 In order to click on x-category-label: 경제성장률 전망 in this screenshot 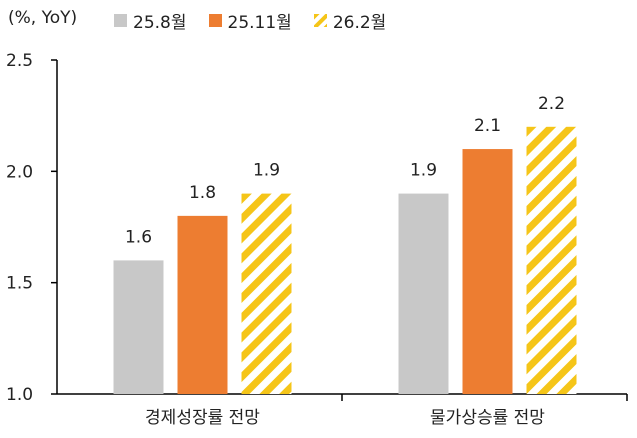, I will do `click(202, 418)`.